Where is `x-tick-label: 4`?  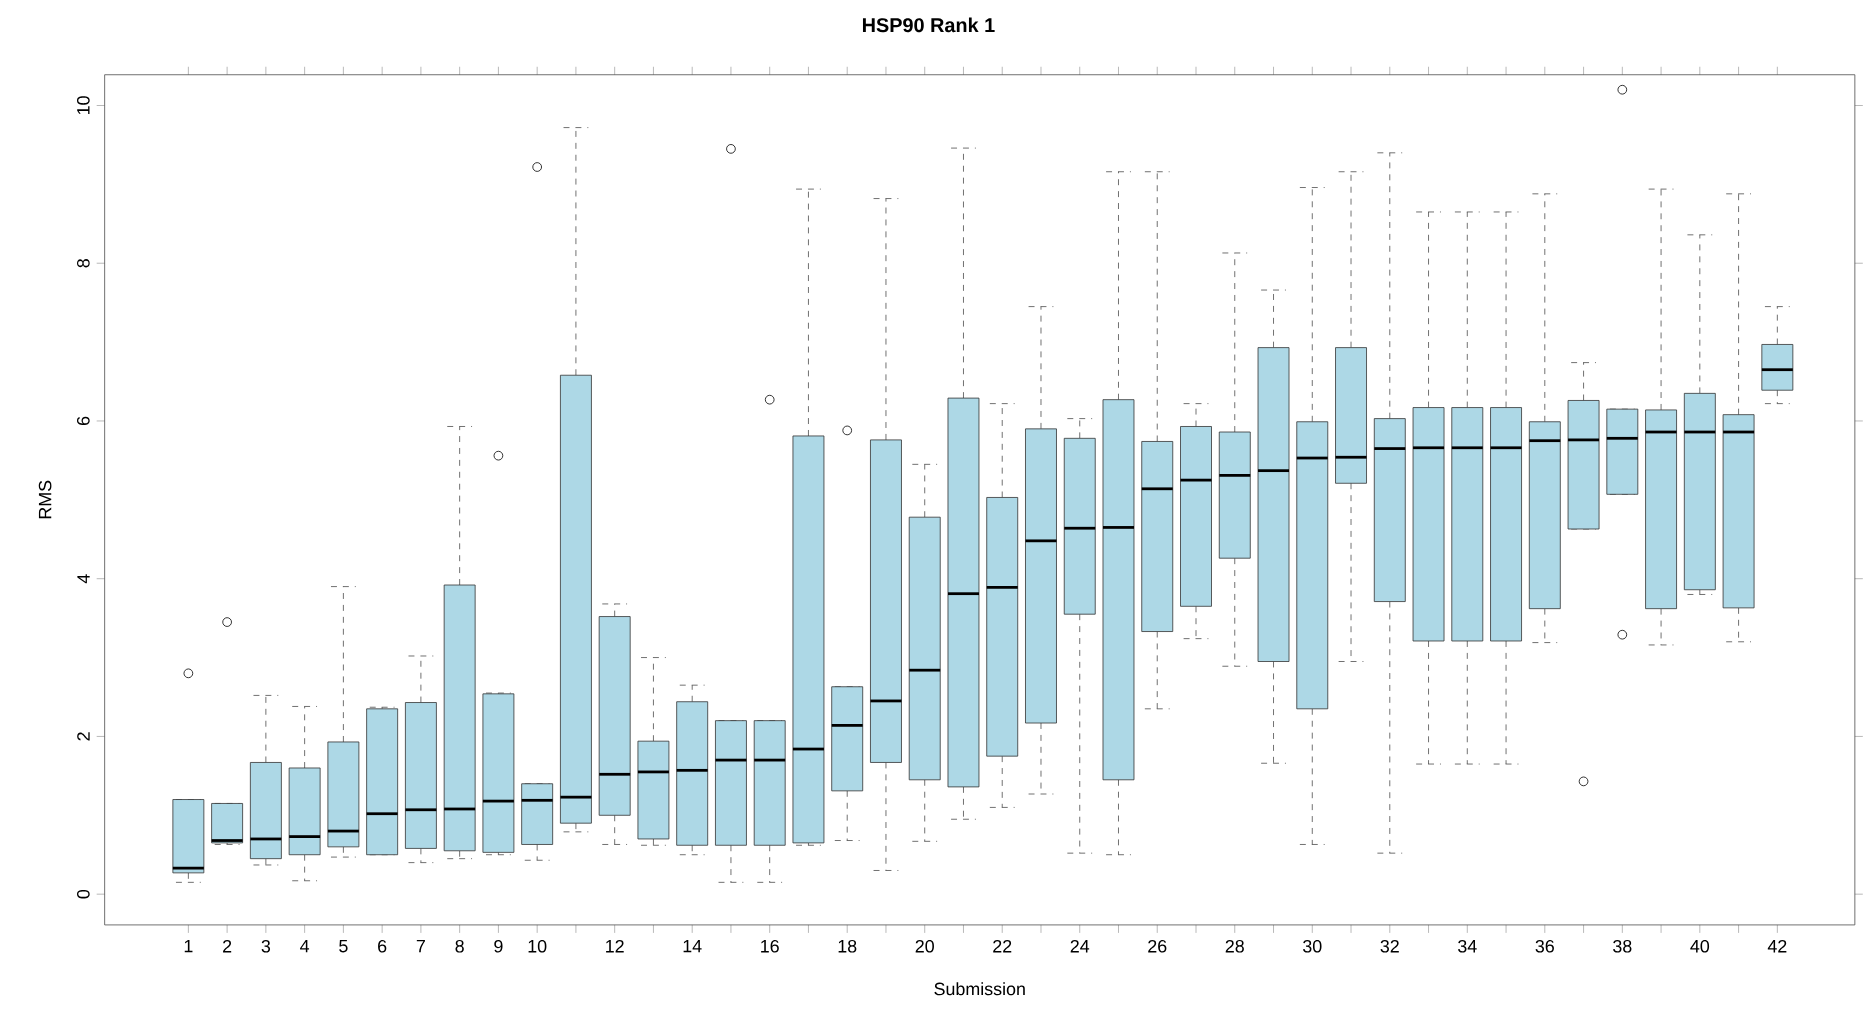
x-tick-label: 4 is located at coordinates (305, 946).